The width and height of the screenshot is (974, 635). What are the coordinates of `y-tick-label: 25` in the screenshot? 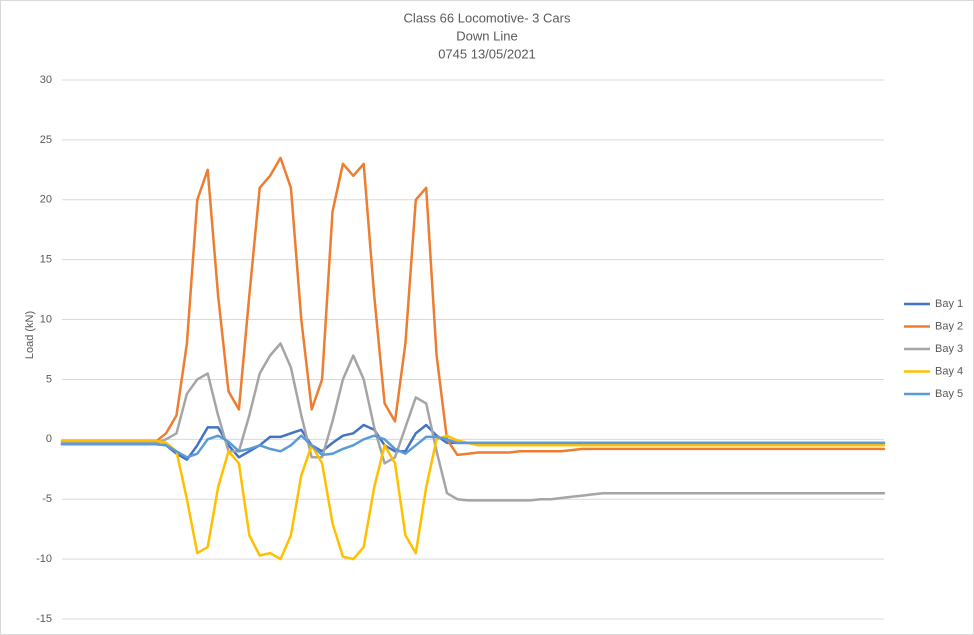 It's located at (46, 140).